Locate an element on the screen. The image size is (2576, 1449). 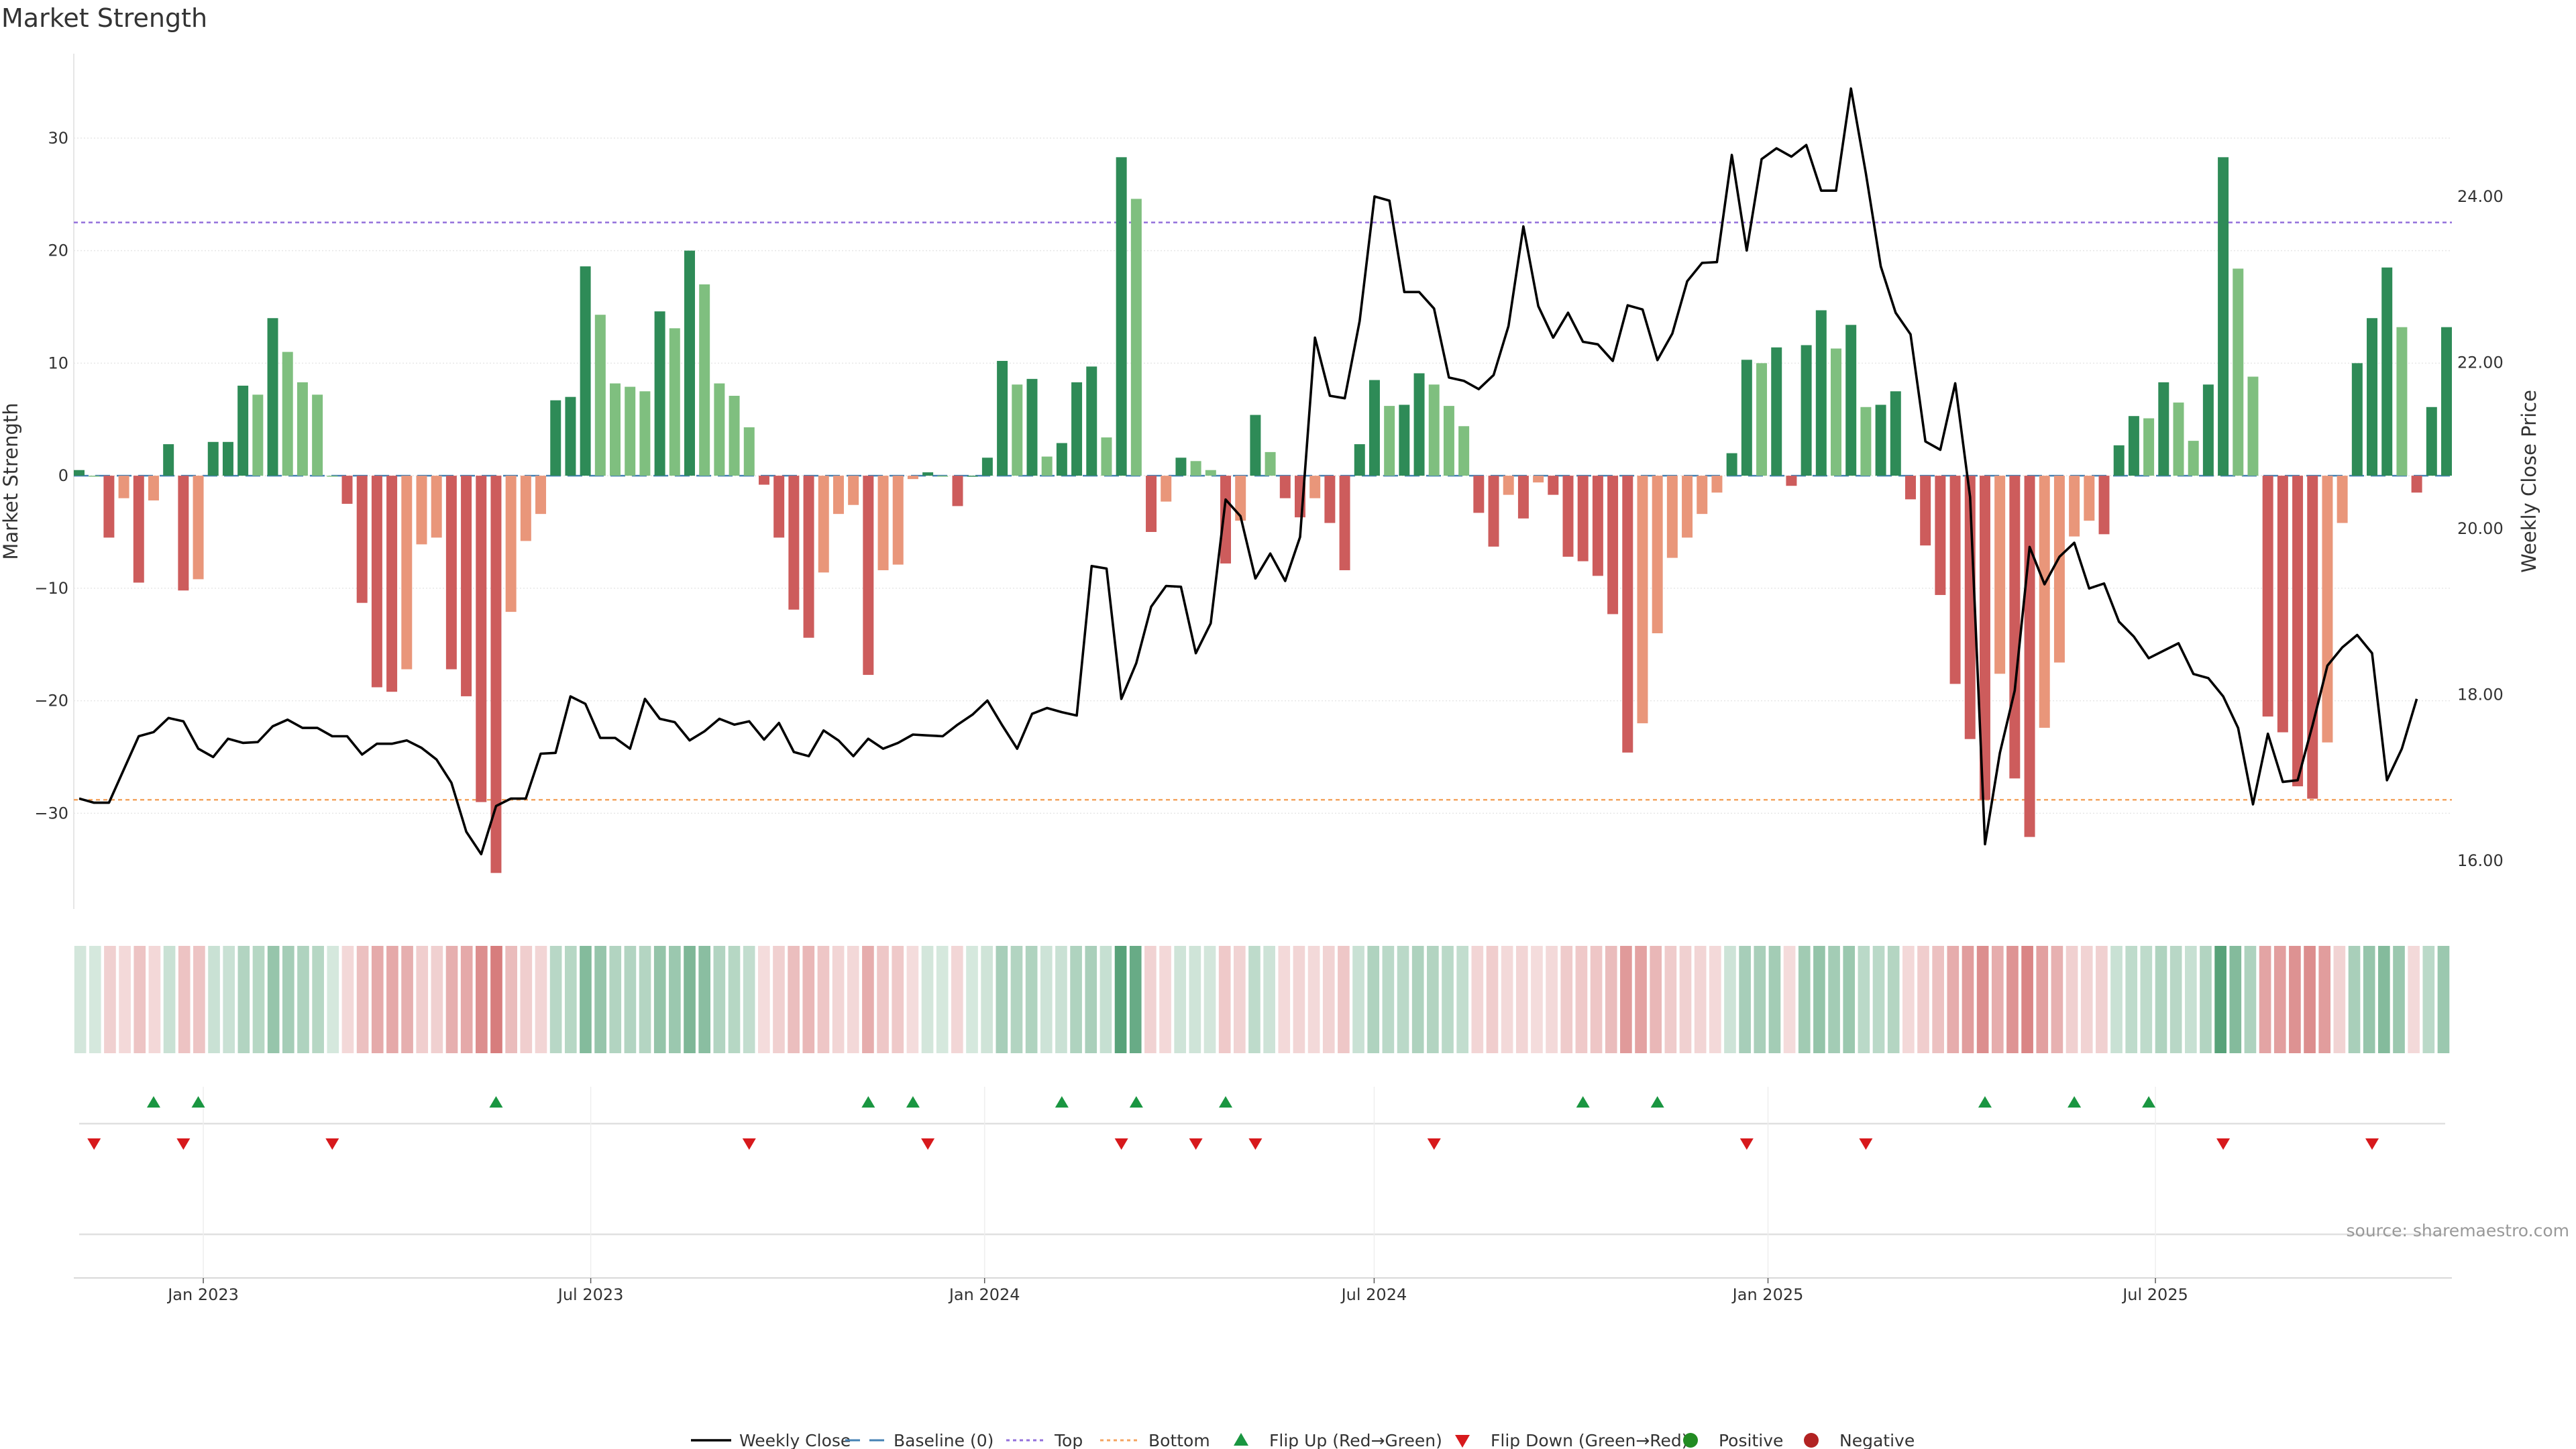
legend-item-bottom: Bottom is located at coordinates (1155, 1440).